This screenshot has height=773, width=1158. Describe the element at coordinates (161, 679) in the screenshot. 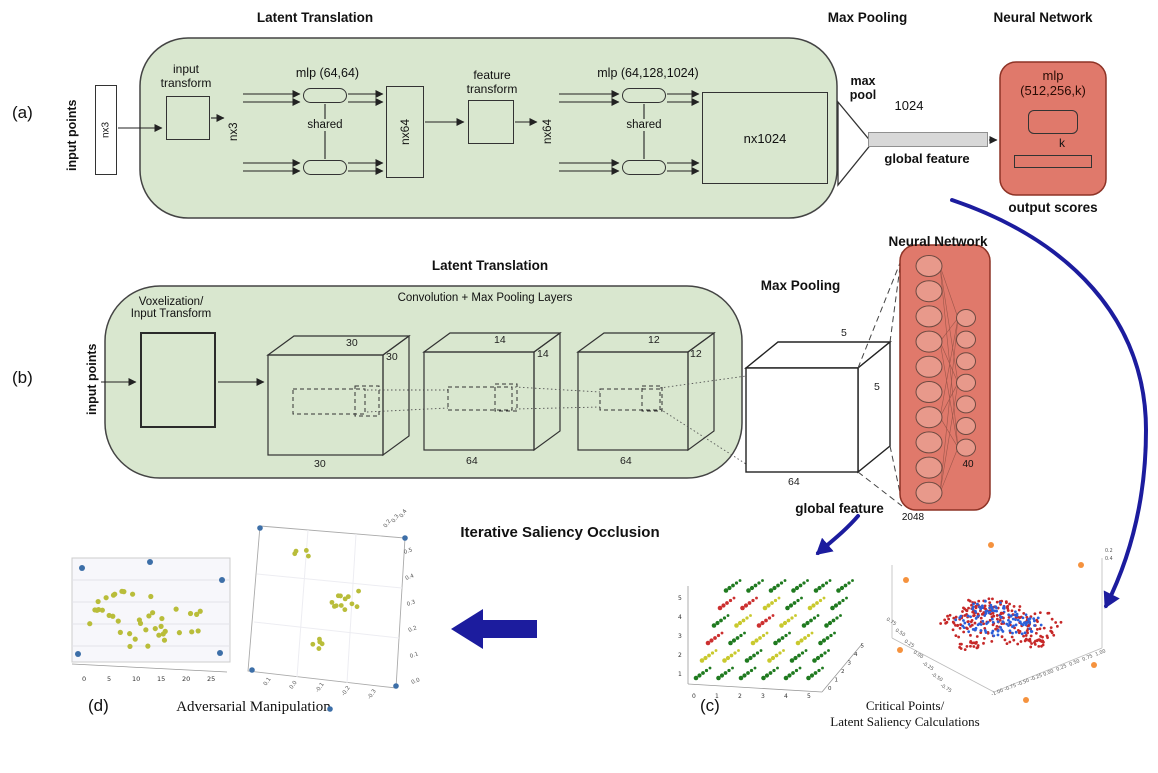

I see `svg-text: 15` at that location.